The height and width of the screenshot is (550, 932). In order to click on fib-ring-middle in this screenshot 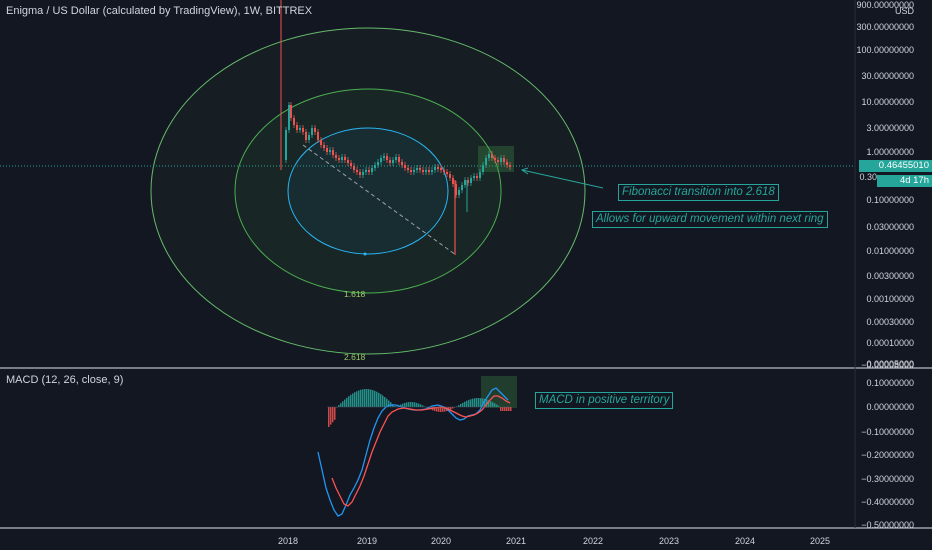, I will do `click(368, 191)`.